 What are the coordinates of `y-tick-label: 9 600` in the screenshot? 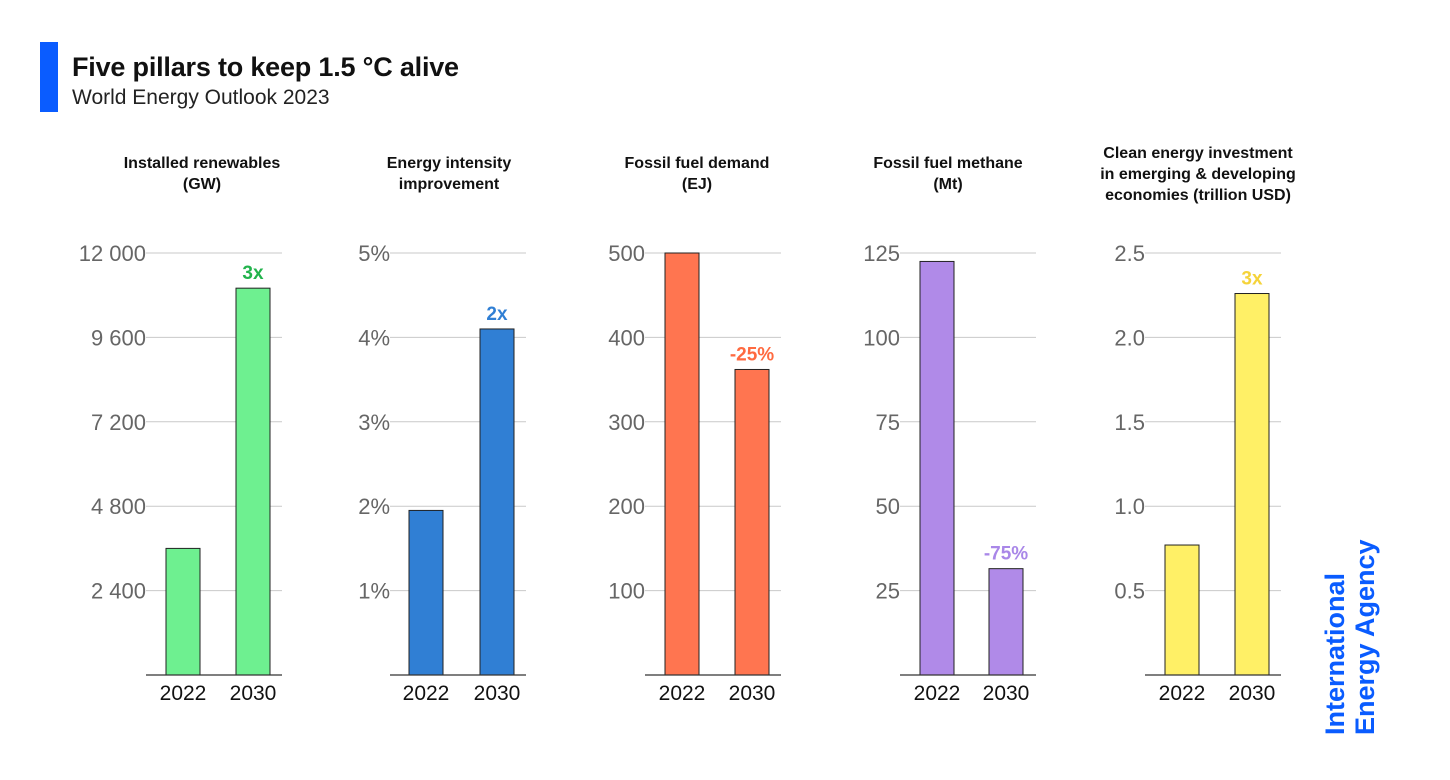 It's located at (118, 337).